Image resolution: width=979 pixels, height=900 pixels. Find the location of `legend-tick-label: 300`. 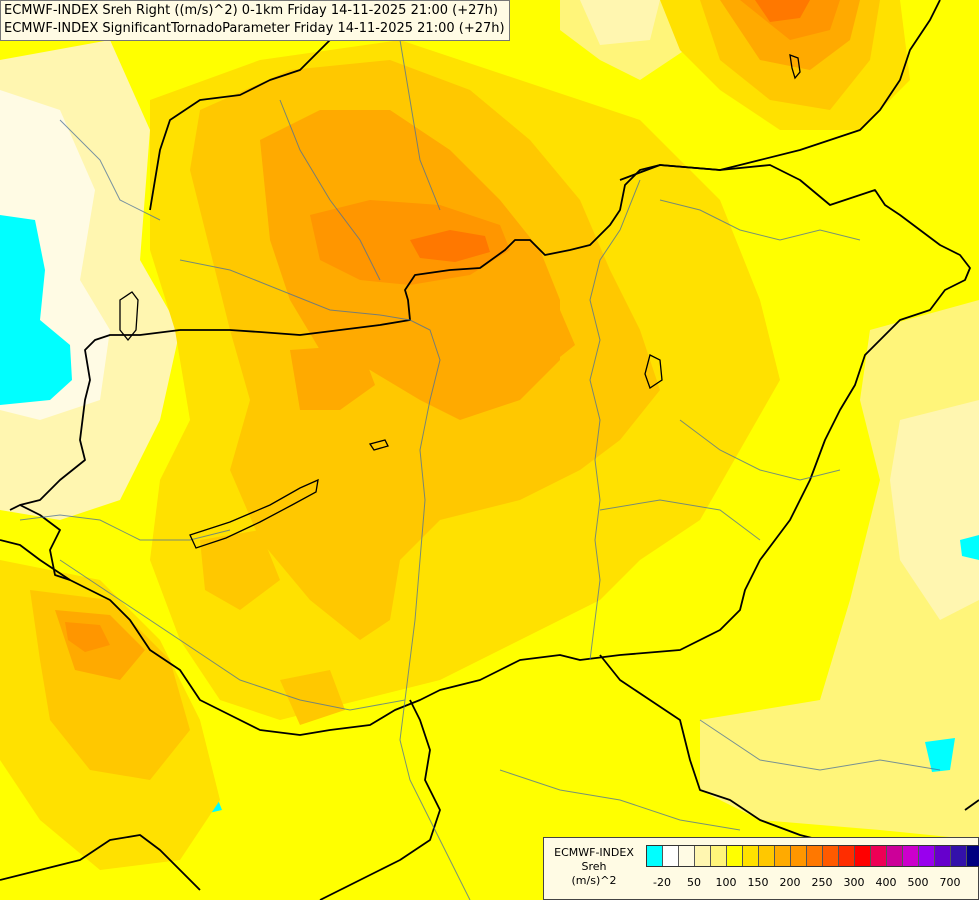

legend-tick-label: 300 is located at coordinates (854, 882).